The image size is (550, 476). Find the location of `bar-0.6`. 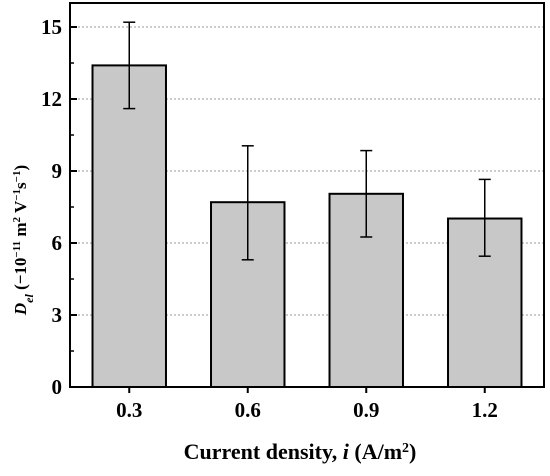

bar-0.6 is located at coordinates (248, 294).